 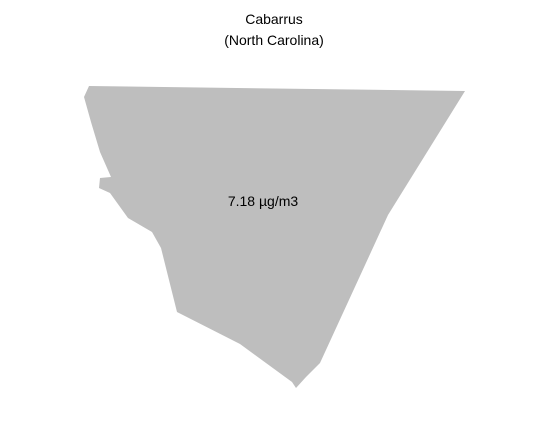 I want to click on map-title-county: Cabarrus, so click(x=274, y=19).